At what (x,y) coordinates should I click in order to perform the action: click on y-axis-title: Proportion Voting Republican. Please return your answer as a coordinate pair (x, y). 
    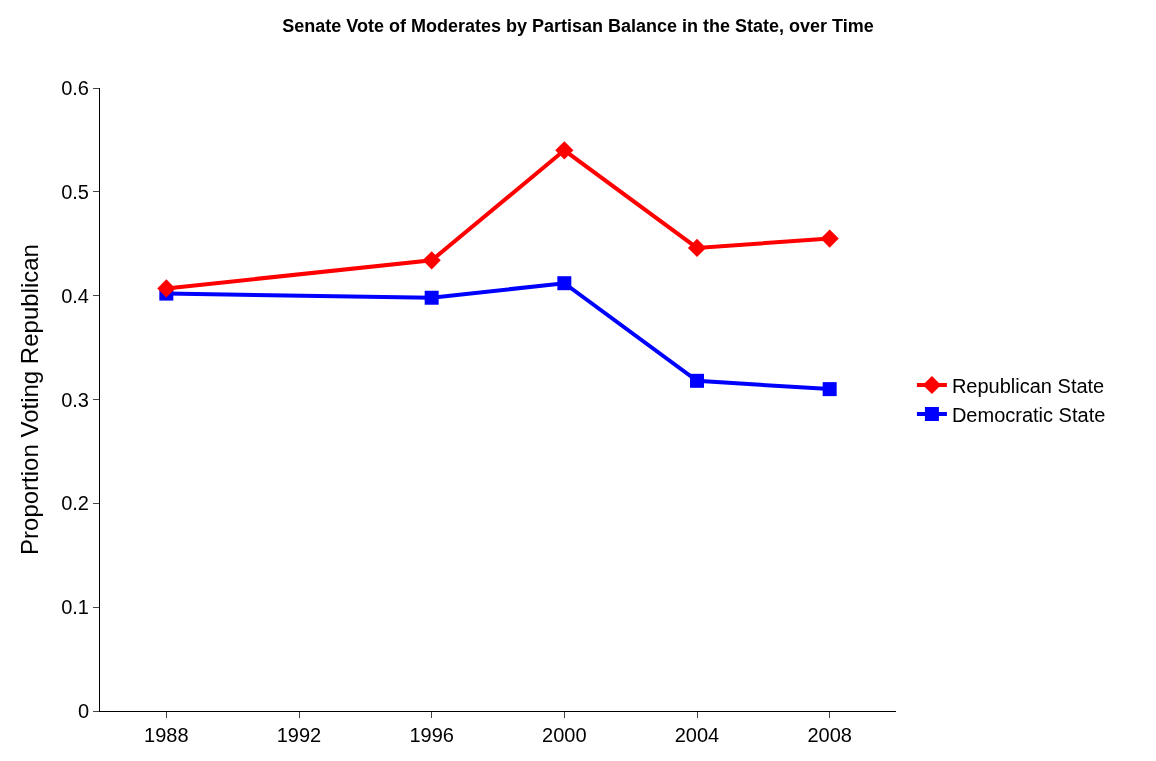
    Looking at the image, I should click on (30, 399).